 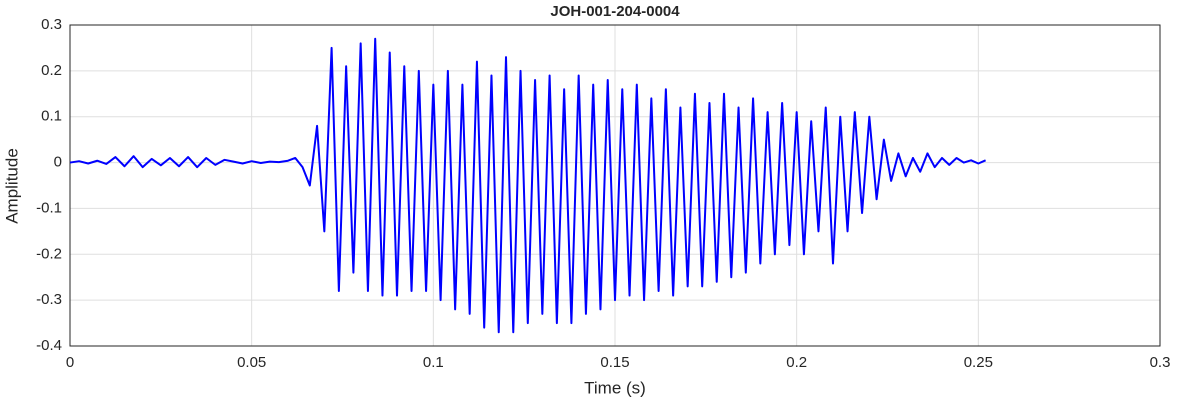 What do you see at coordinates (58, 162) in the screenshot?
I see `y-tick-label: 0` at bounding box center [58, 162].